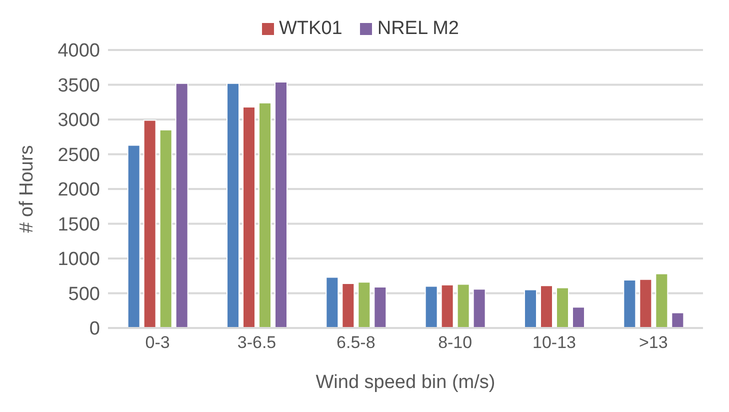 This screenshot has width=729, height=412. I want to click on y-axis-title: # of Hours, so click(27, 189).